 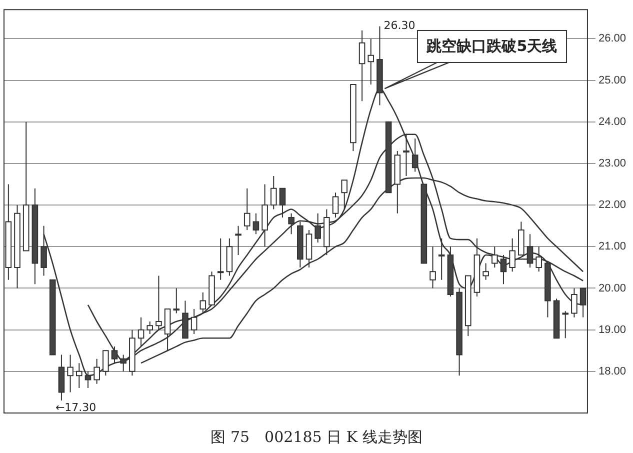 I want to click on caption: 图 75 002185 日 K 线走势图, so click(x=317, y=437).